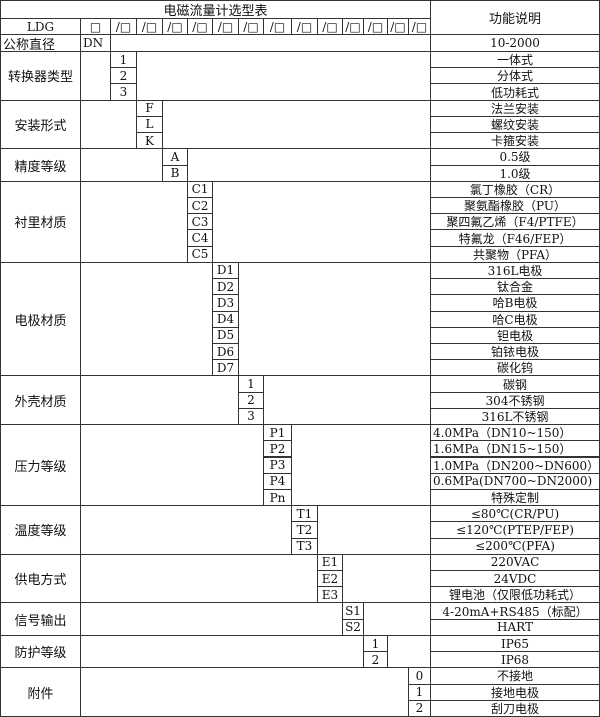 The image size is (600, 717). I want to click on option-code: C3, so click(200, 222).